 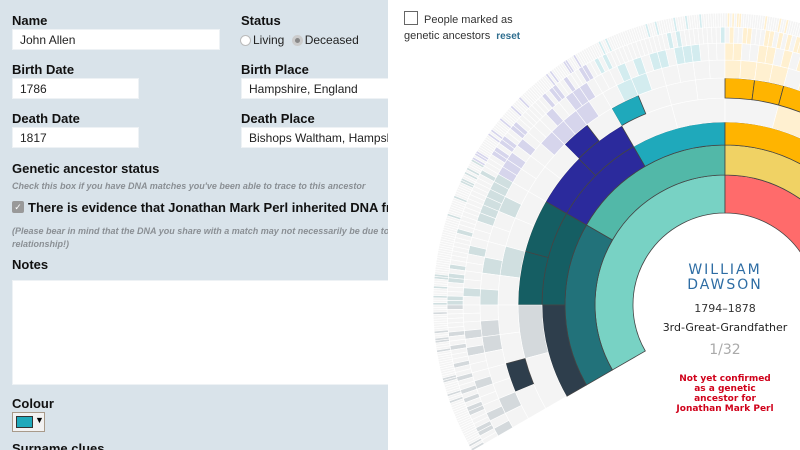 I want to click on status-living-radio: Living, so click(x=262, y=40).